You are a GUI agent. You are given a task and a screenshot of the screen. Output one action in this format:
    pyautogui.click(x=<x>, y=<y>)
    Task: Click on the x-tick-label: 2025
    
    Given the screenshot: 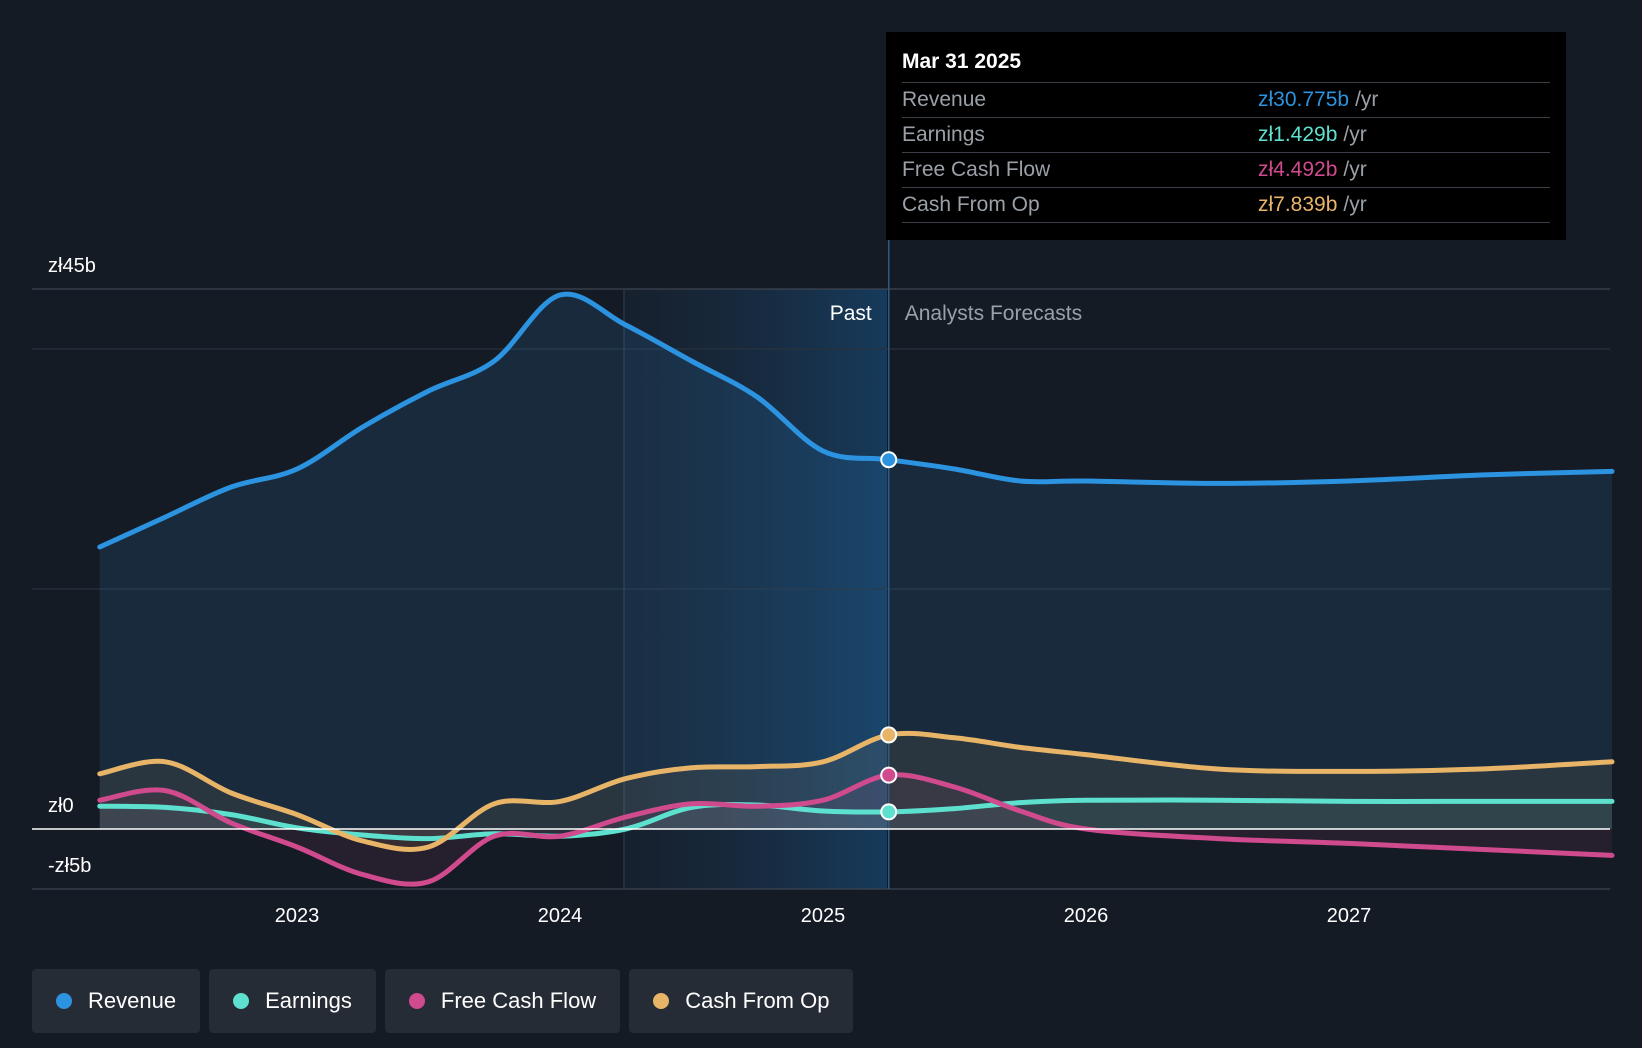 What is the action you would take?
    pyautogui.click(x=823, y=916)
    